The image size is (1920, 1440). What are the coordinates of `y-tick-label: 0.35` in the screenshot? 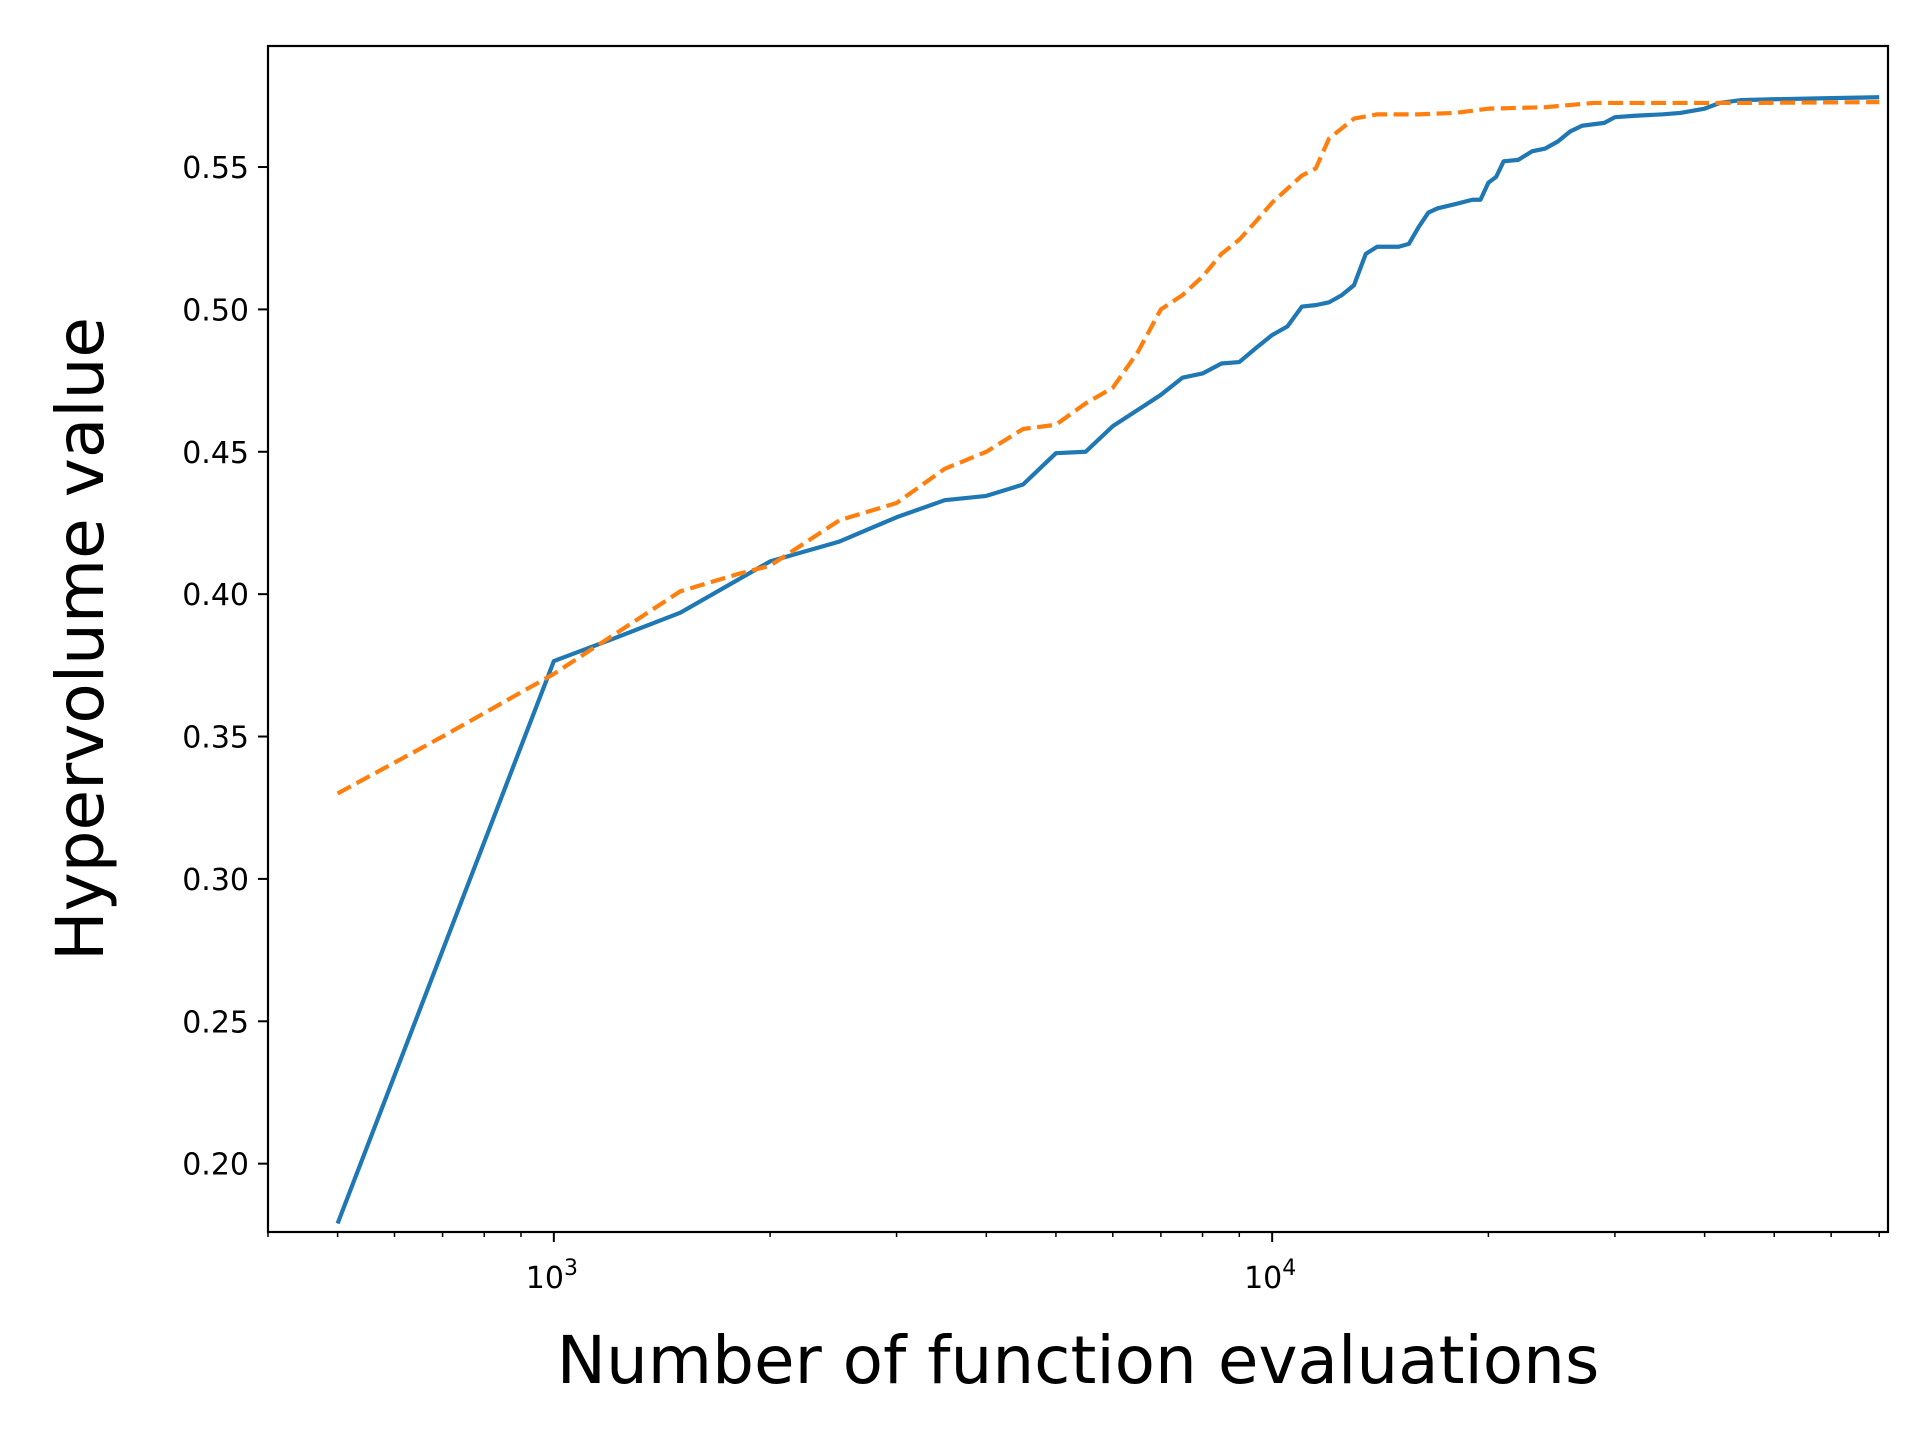 It's located at (215, 738).